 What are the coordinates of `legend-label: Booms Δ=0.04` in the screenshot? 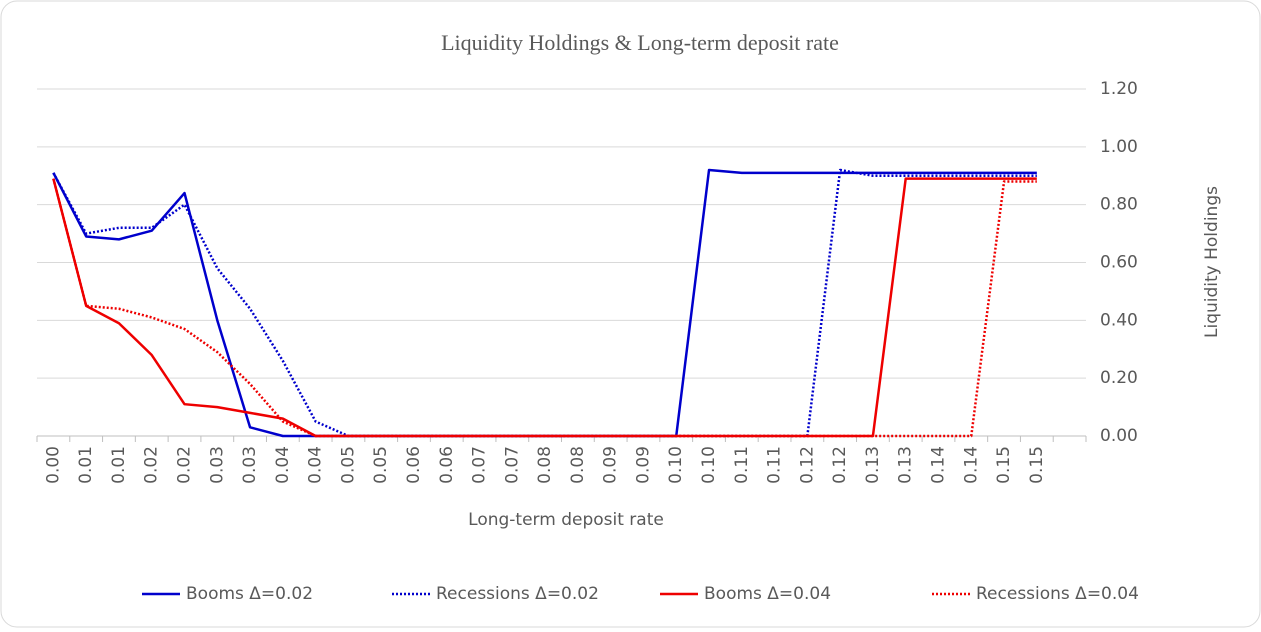 It's located at (767, 594).